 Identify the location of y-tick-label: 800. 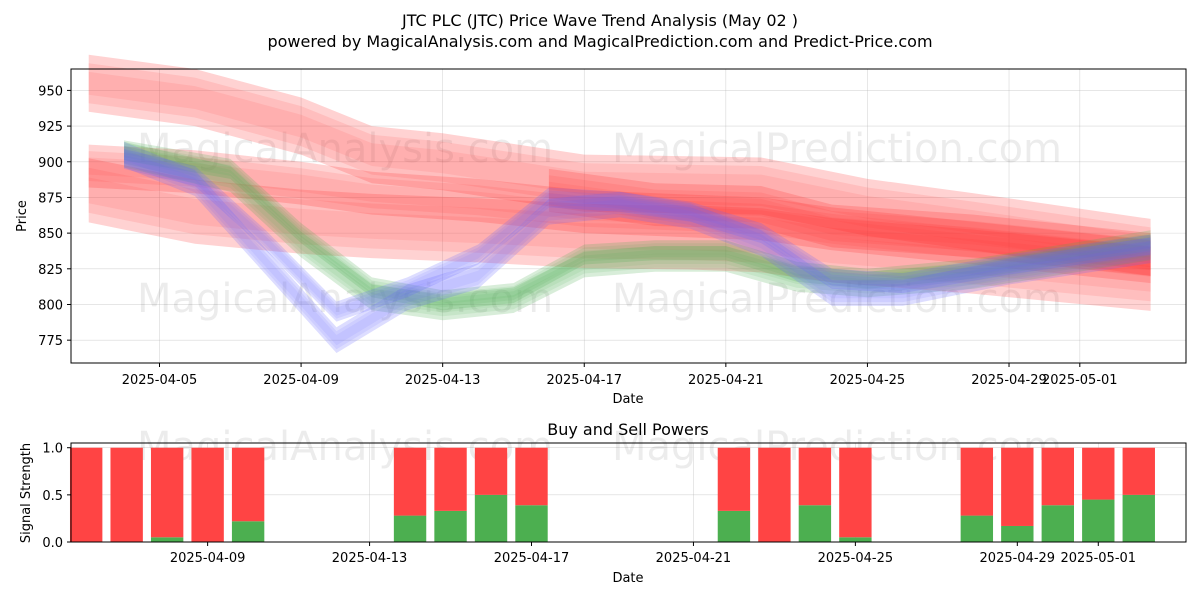
(50, 305).